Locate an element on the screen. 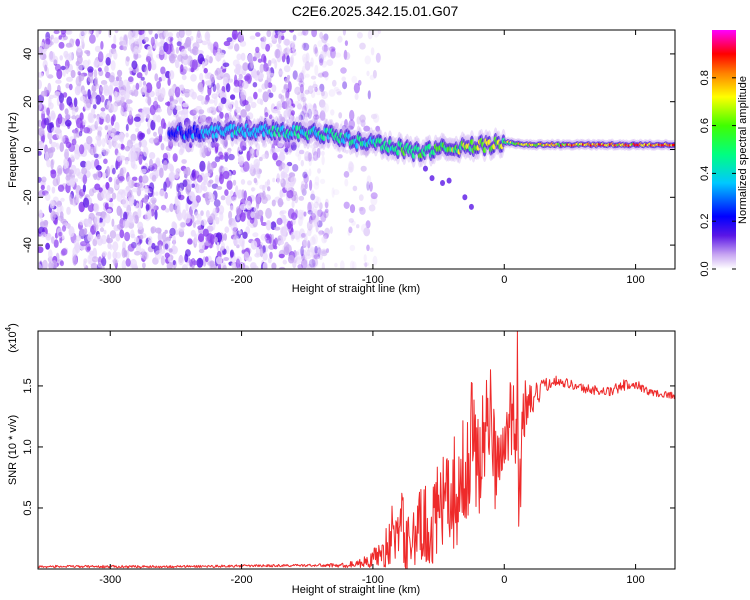 This screenshot has width=750, height=600. ridge-core is located at coordinates (324, 138).